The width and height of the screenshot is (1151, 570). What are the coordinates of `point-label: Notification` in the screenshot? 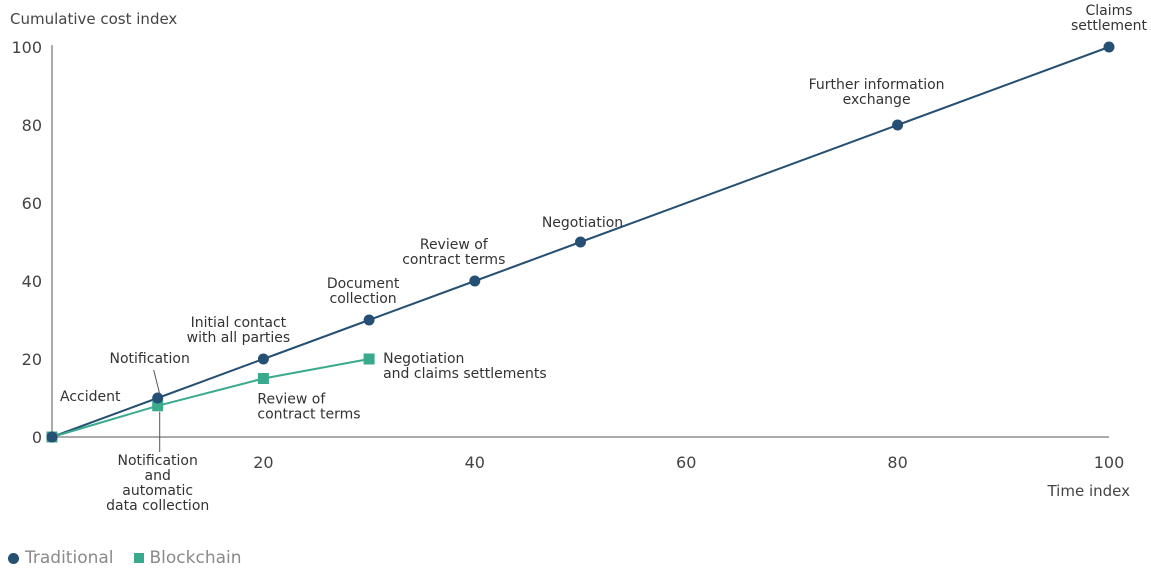 It's located at (150, 359).